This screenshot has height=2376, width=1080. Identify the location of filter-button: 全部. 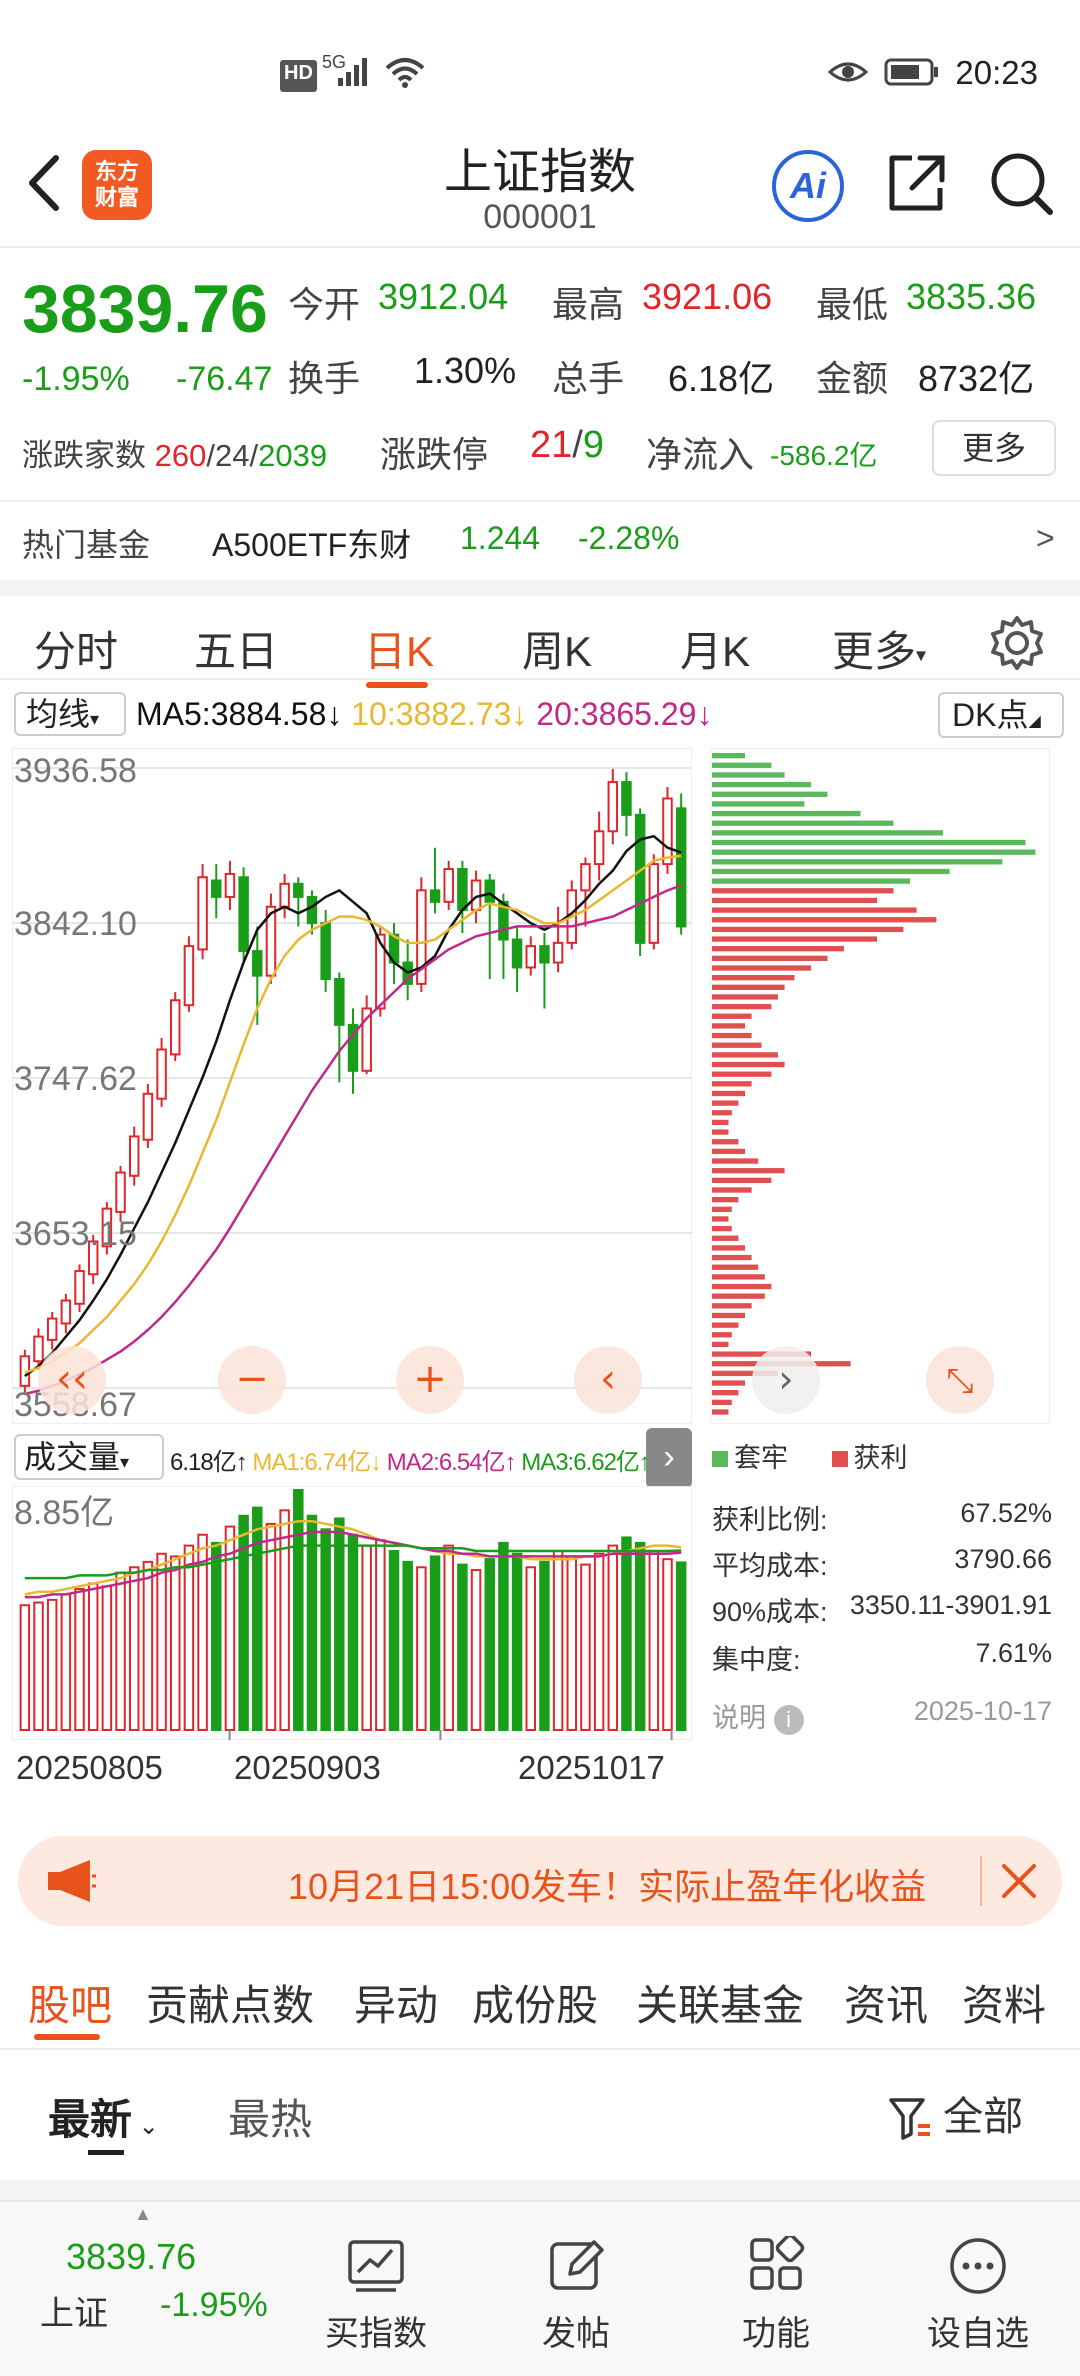
(955, 2113).